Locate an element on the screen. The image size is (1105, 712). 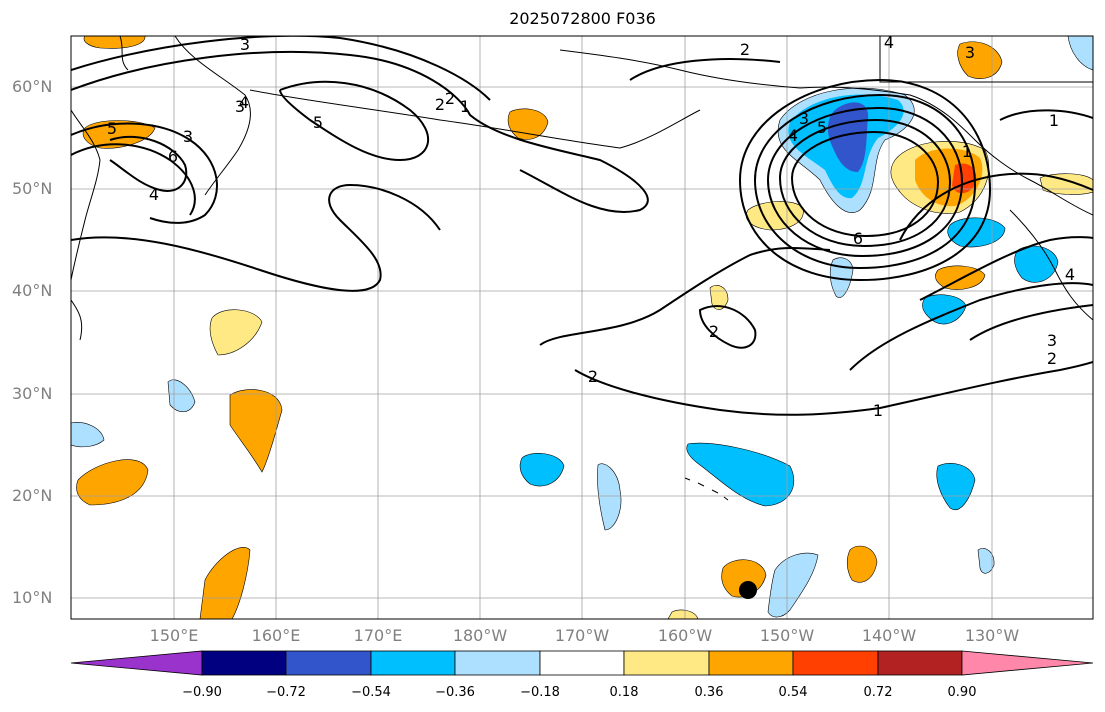
colorbar-bin-deepsky is located at coordinates (413, 663).